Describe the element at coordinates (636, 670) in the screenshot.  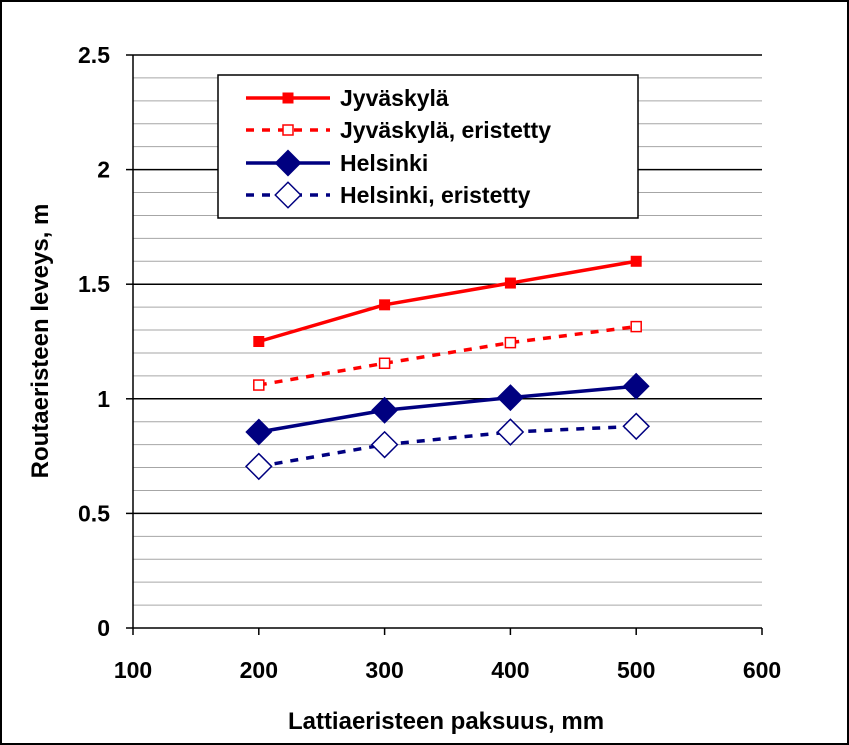
I see `x-tick-label: 500` at that location.